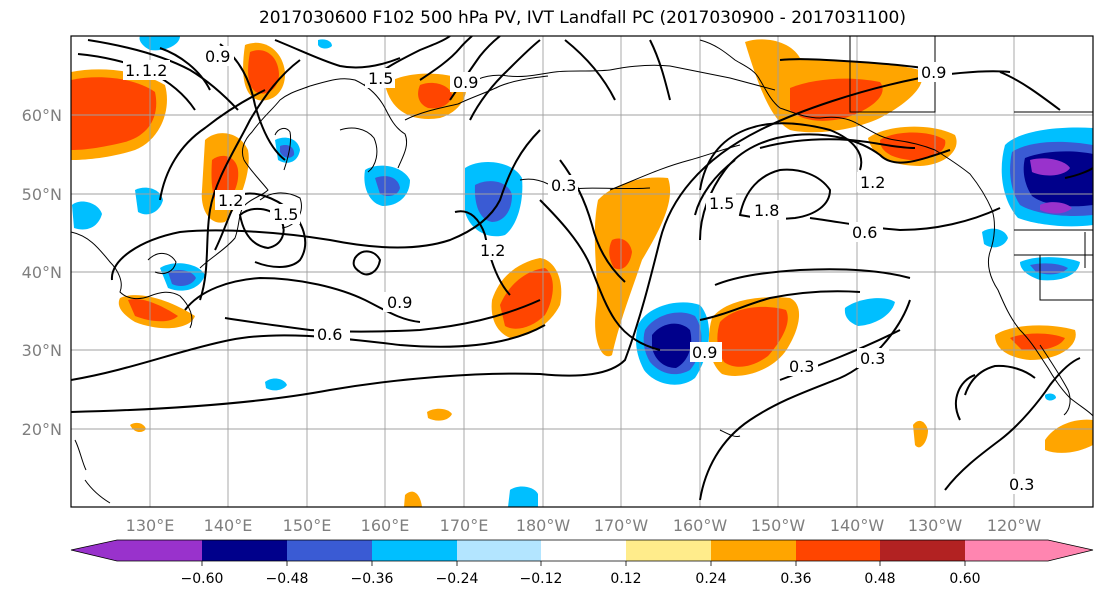 The width and height of the screenshot is (1105, 601). I want to click on colorbar-tick-label: −0.12, so click(541, 579).